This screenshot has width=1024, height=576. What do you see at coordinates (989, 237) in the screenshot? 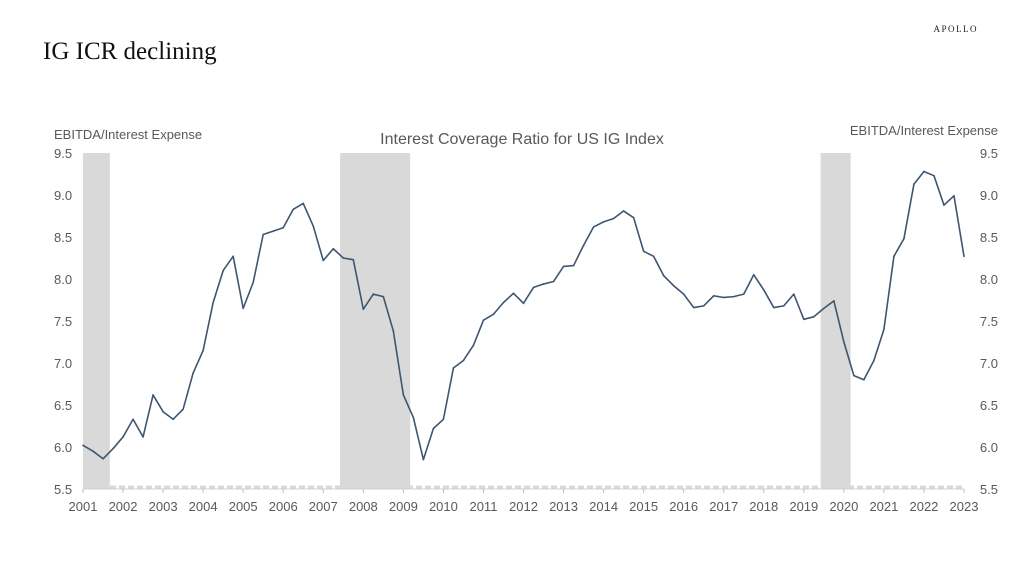
I see `y-tick-label-right: 8.5` at bounding box center [989, 237].